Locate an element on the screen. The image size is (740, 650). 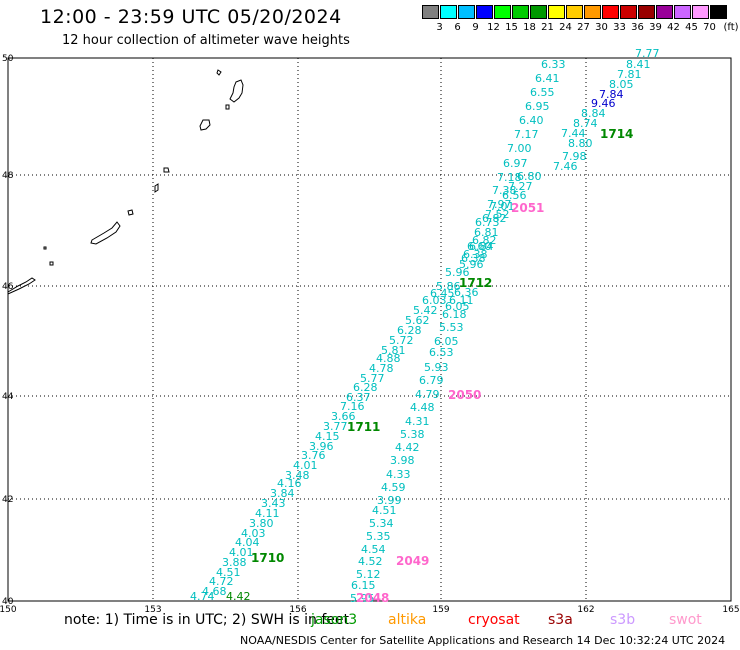
wave-height-value: 3.77 is located at coordinates (335, 426).